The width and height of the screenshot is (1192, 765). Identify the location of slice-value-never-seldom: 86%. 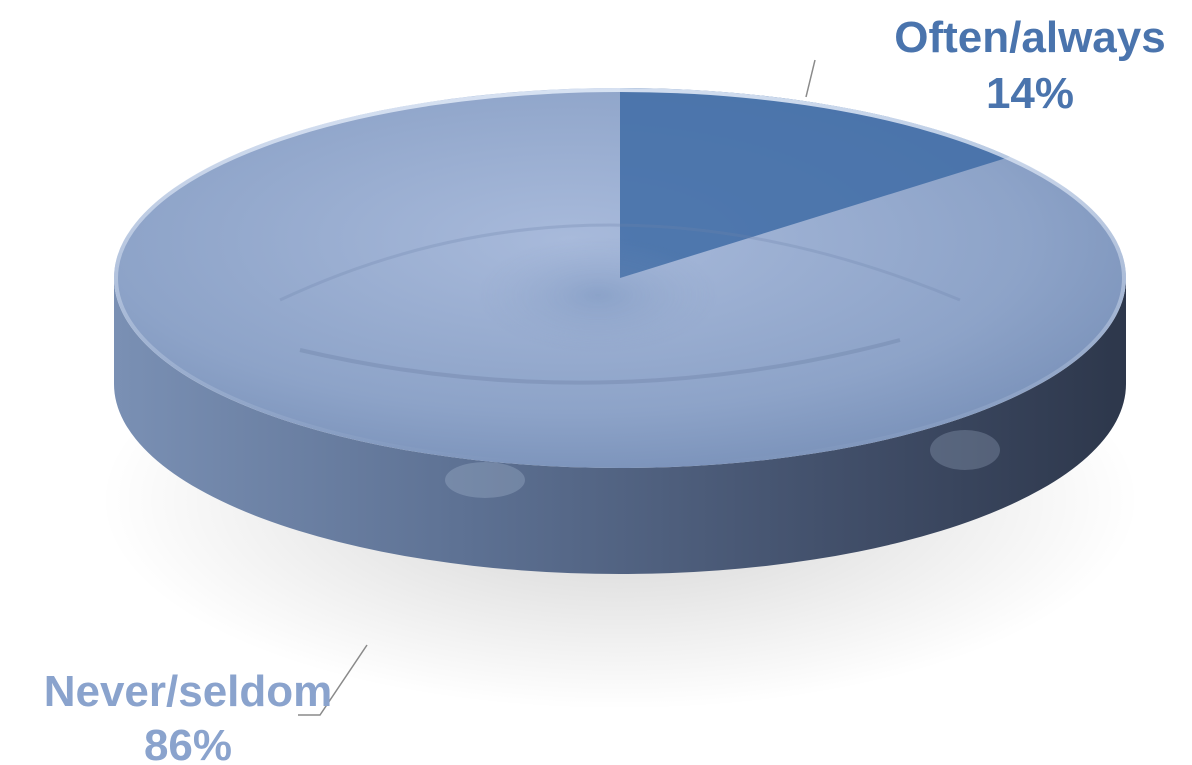
(188, 743).